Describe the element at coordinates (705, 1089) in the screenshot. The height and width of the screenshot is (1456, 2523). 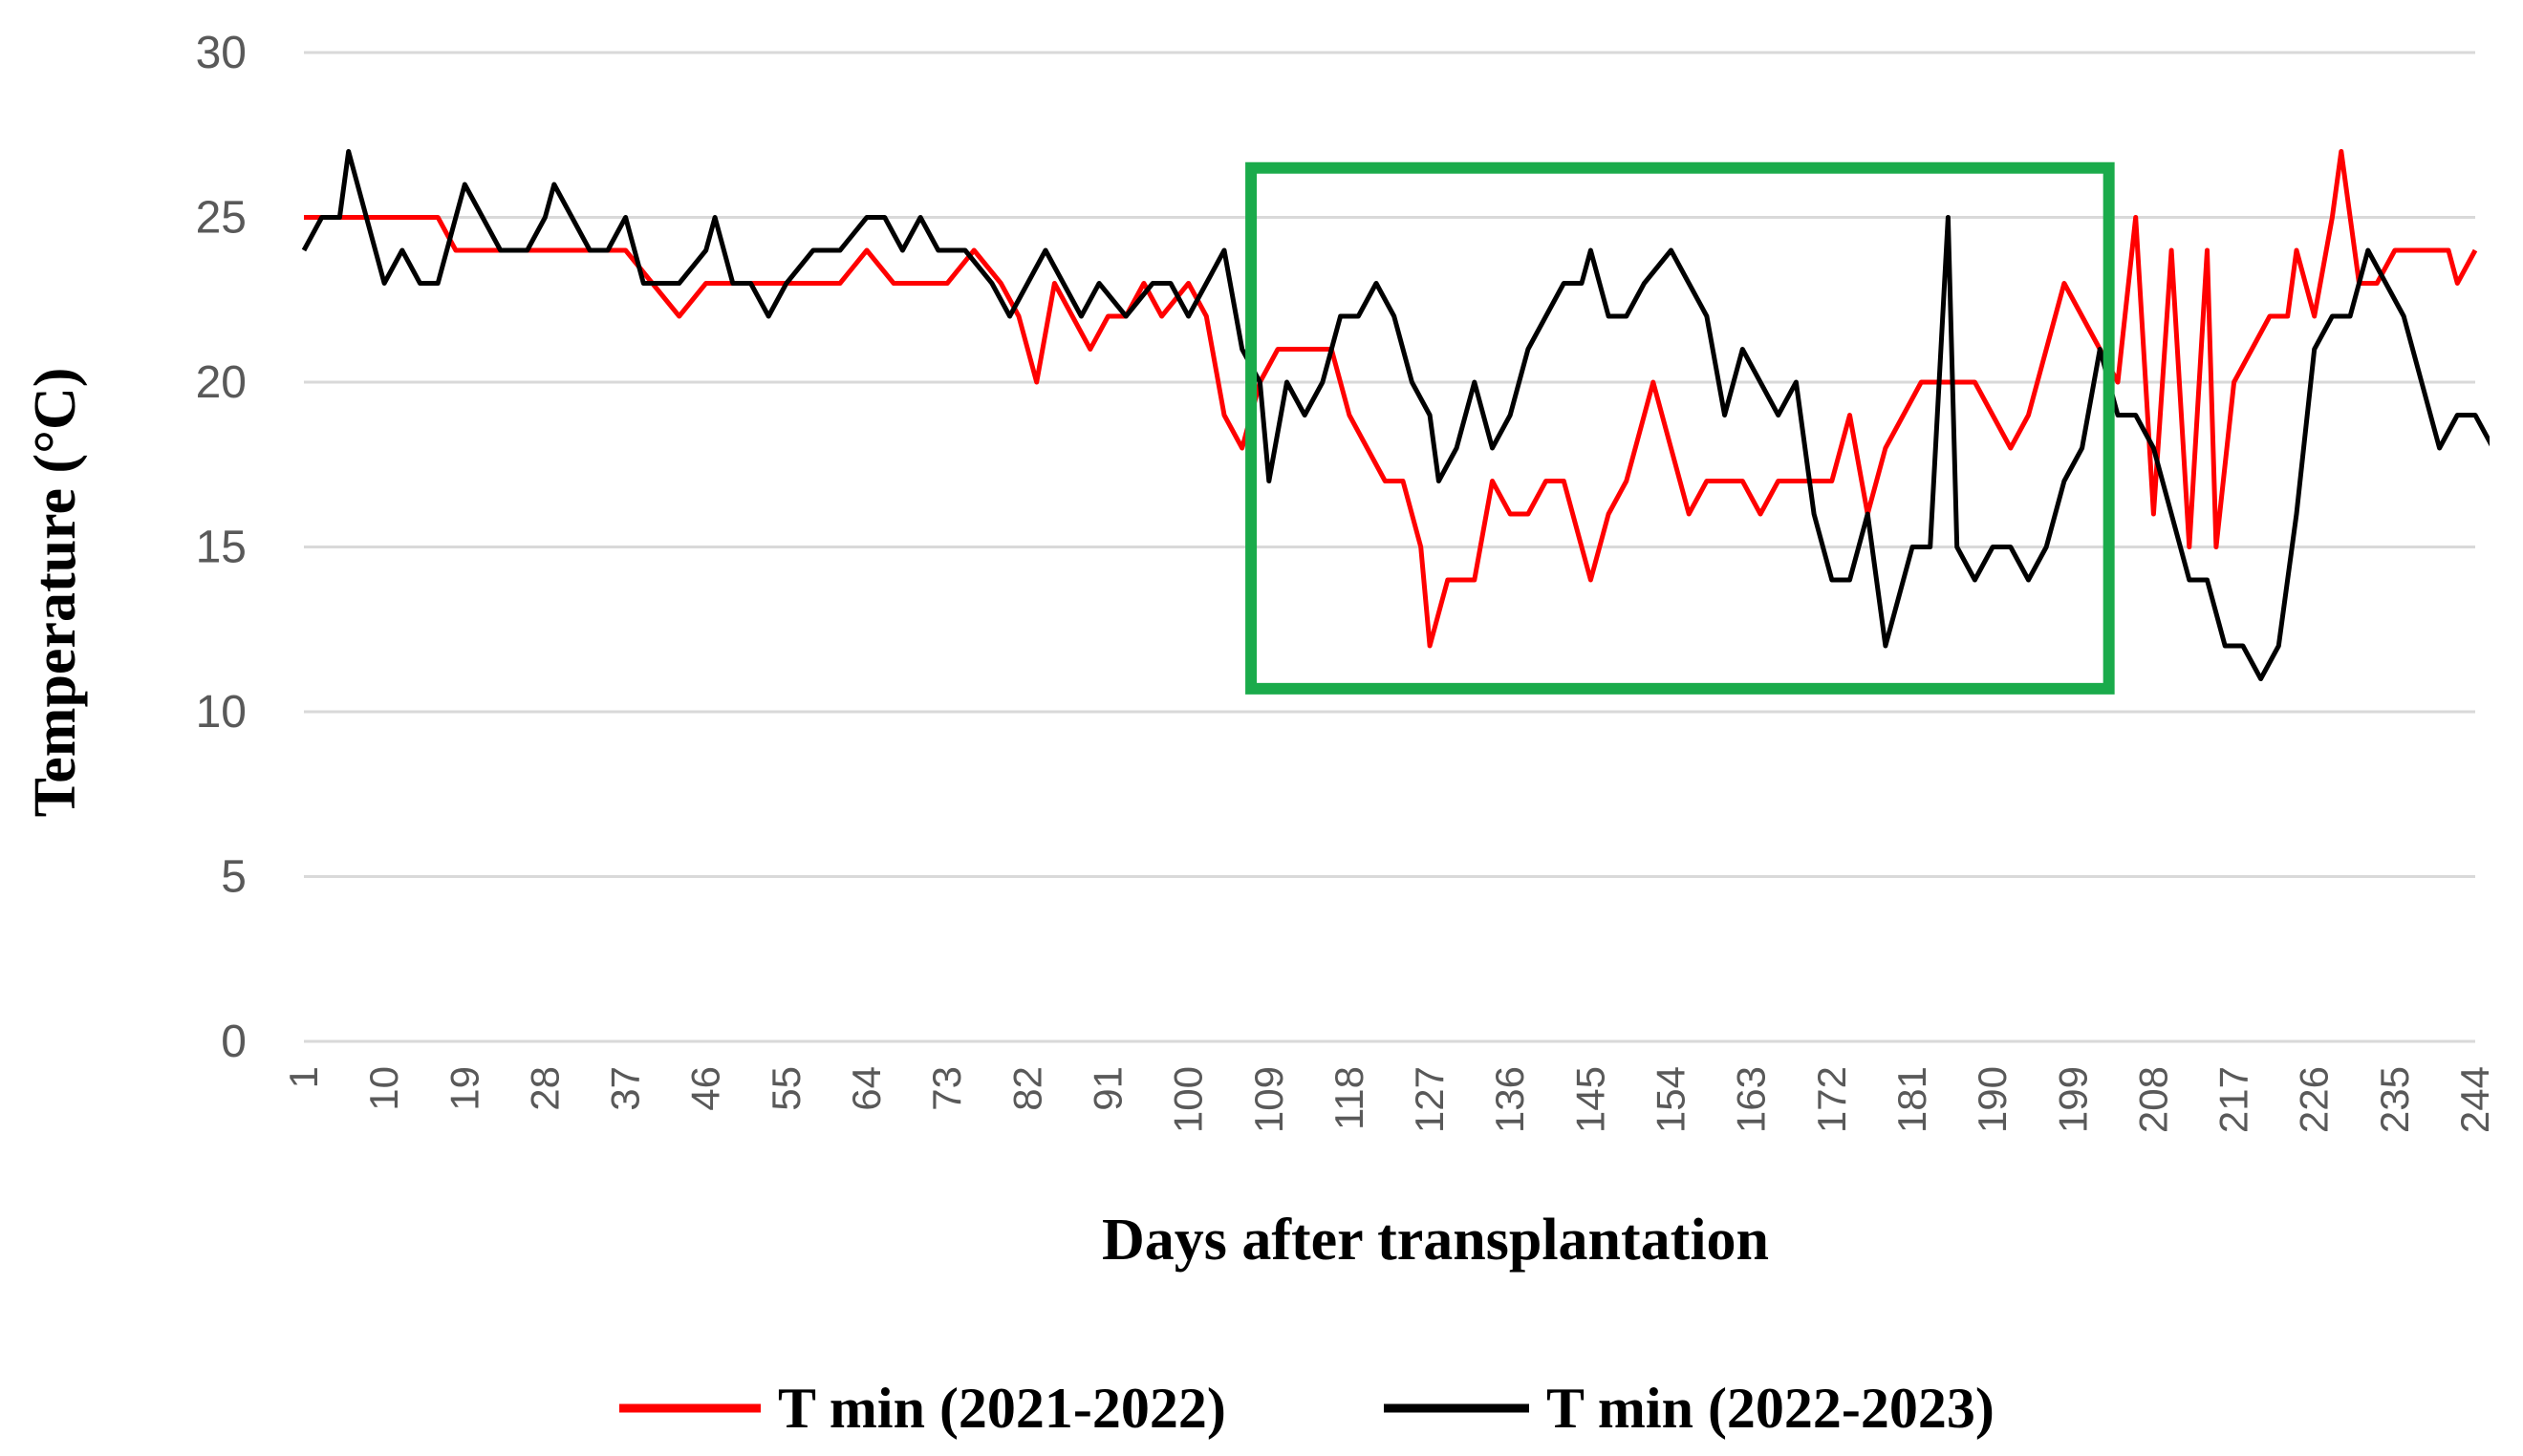
I see `x-tick-label: 46` at that location.